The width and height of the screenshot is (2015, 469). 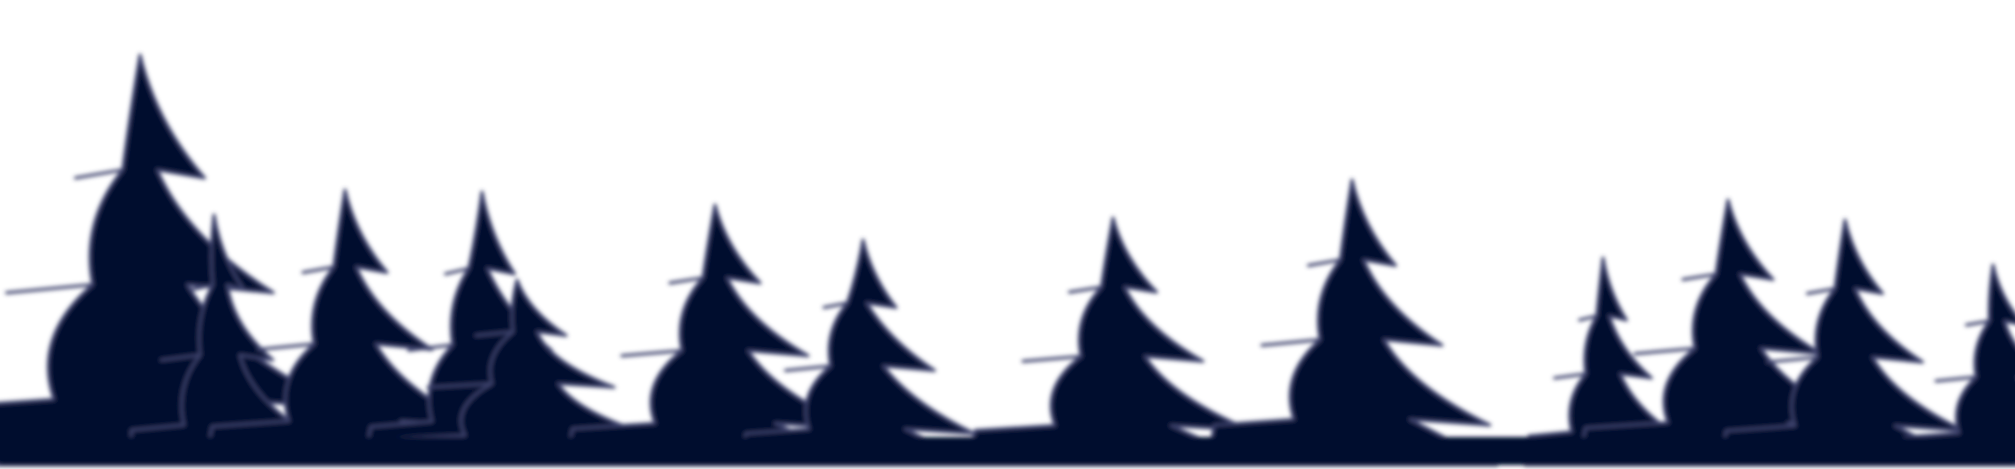 I want to click on ground-band, so click(x=1007, y=451).